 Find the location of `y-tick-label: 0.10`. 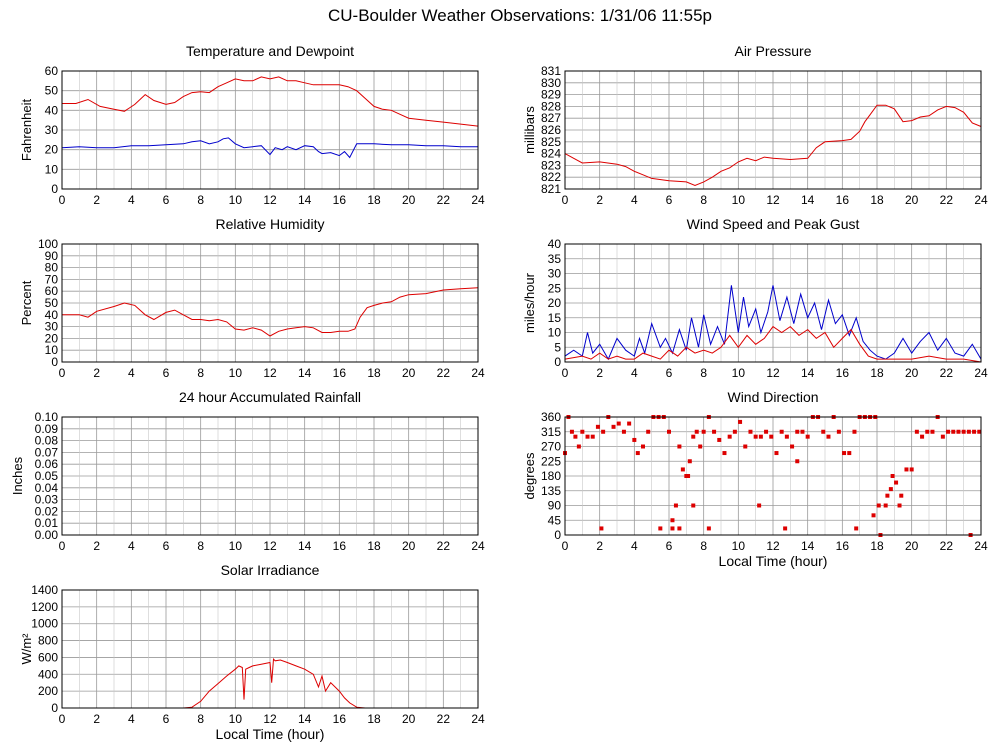

y-tick-label: 0.10 is located at coordinates (47, 417).